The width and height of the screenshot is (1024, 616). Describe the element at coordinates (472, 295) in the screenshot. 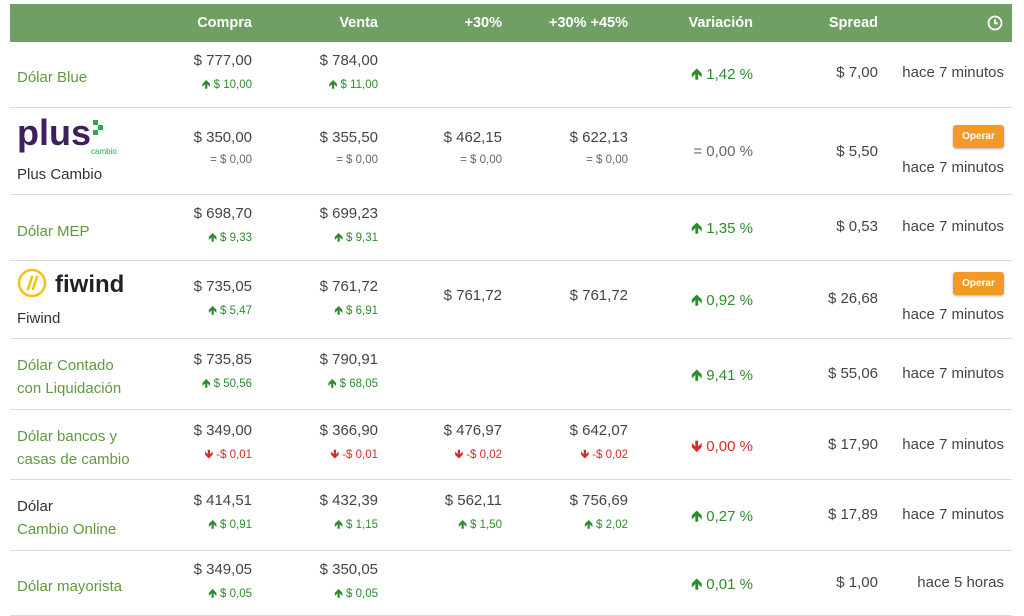

I see `plus30-cell: $ 761,72` at that location.